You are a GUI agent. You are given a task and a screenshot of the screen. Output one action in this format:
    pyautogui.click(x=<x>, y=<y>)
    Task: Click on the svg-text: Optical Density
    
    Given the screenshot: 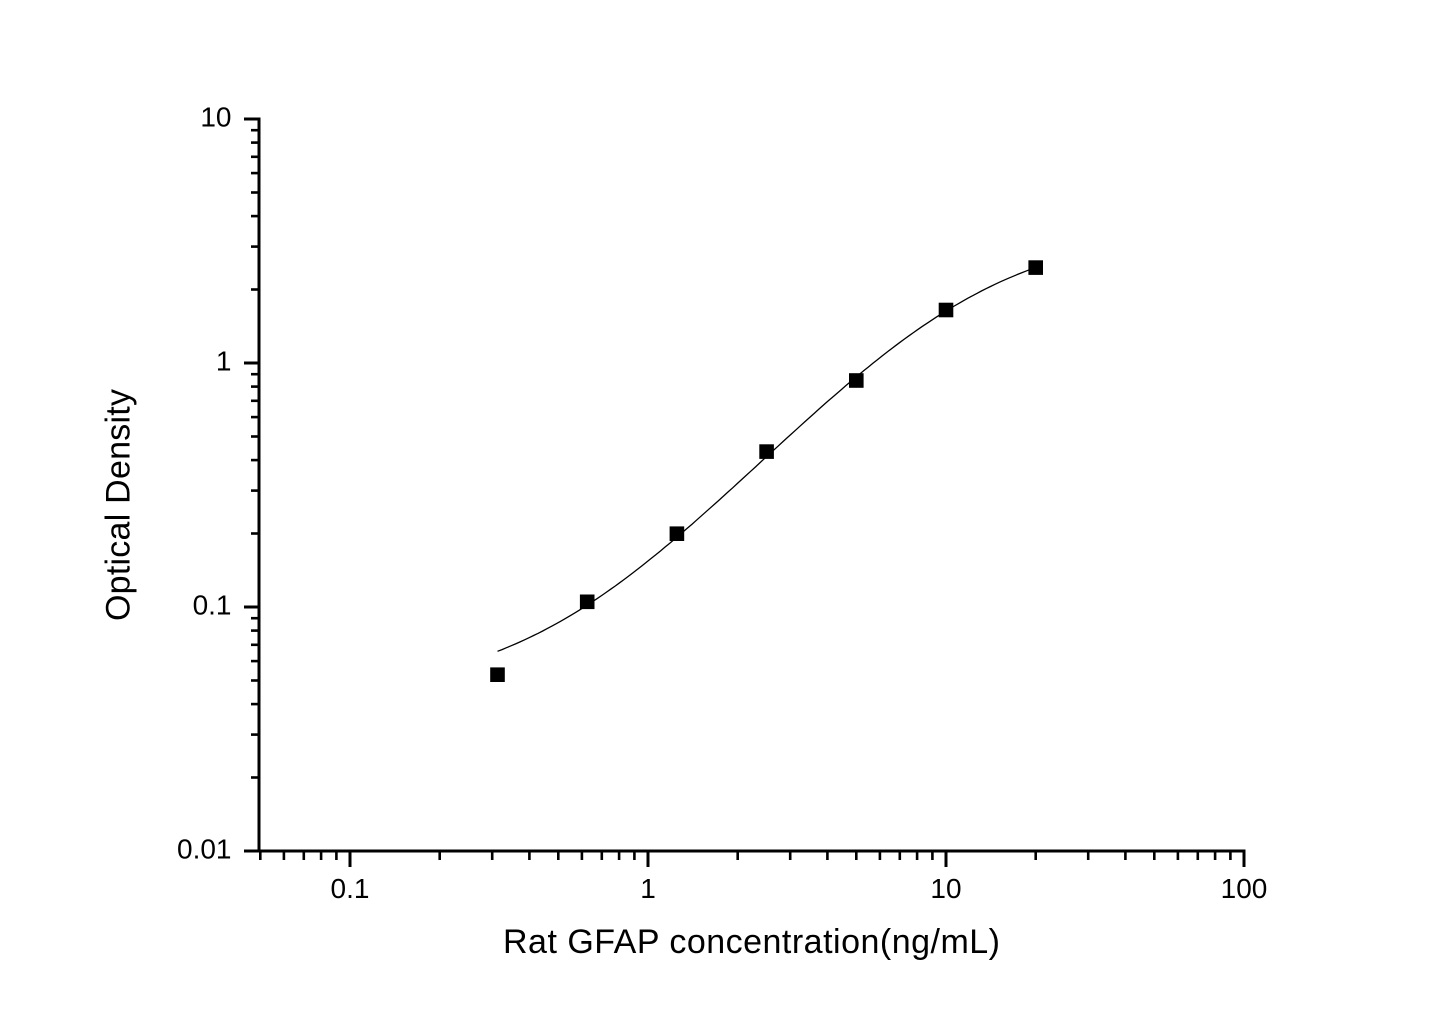 What is the action you would take?
    pyautogui.click(x=119, y=505)
    